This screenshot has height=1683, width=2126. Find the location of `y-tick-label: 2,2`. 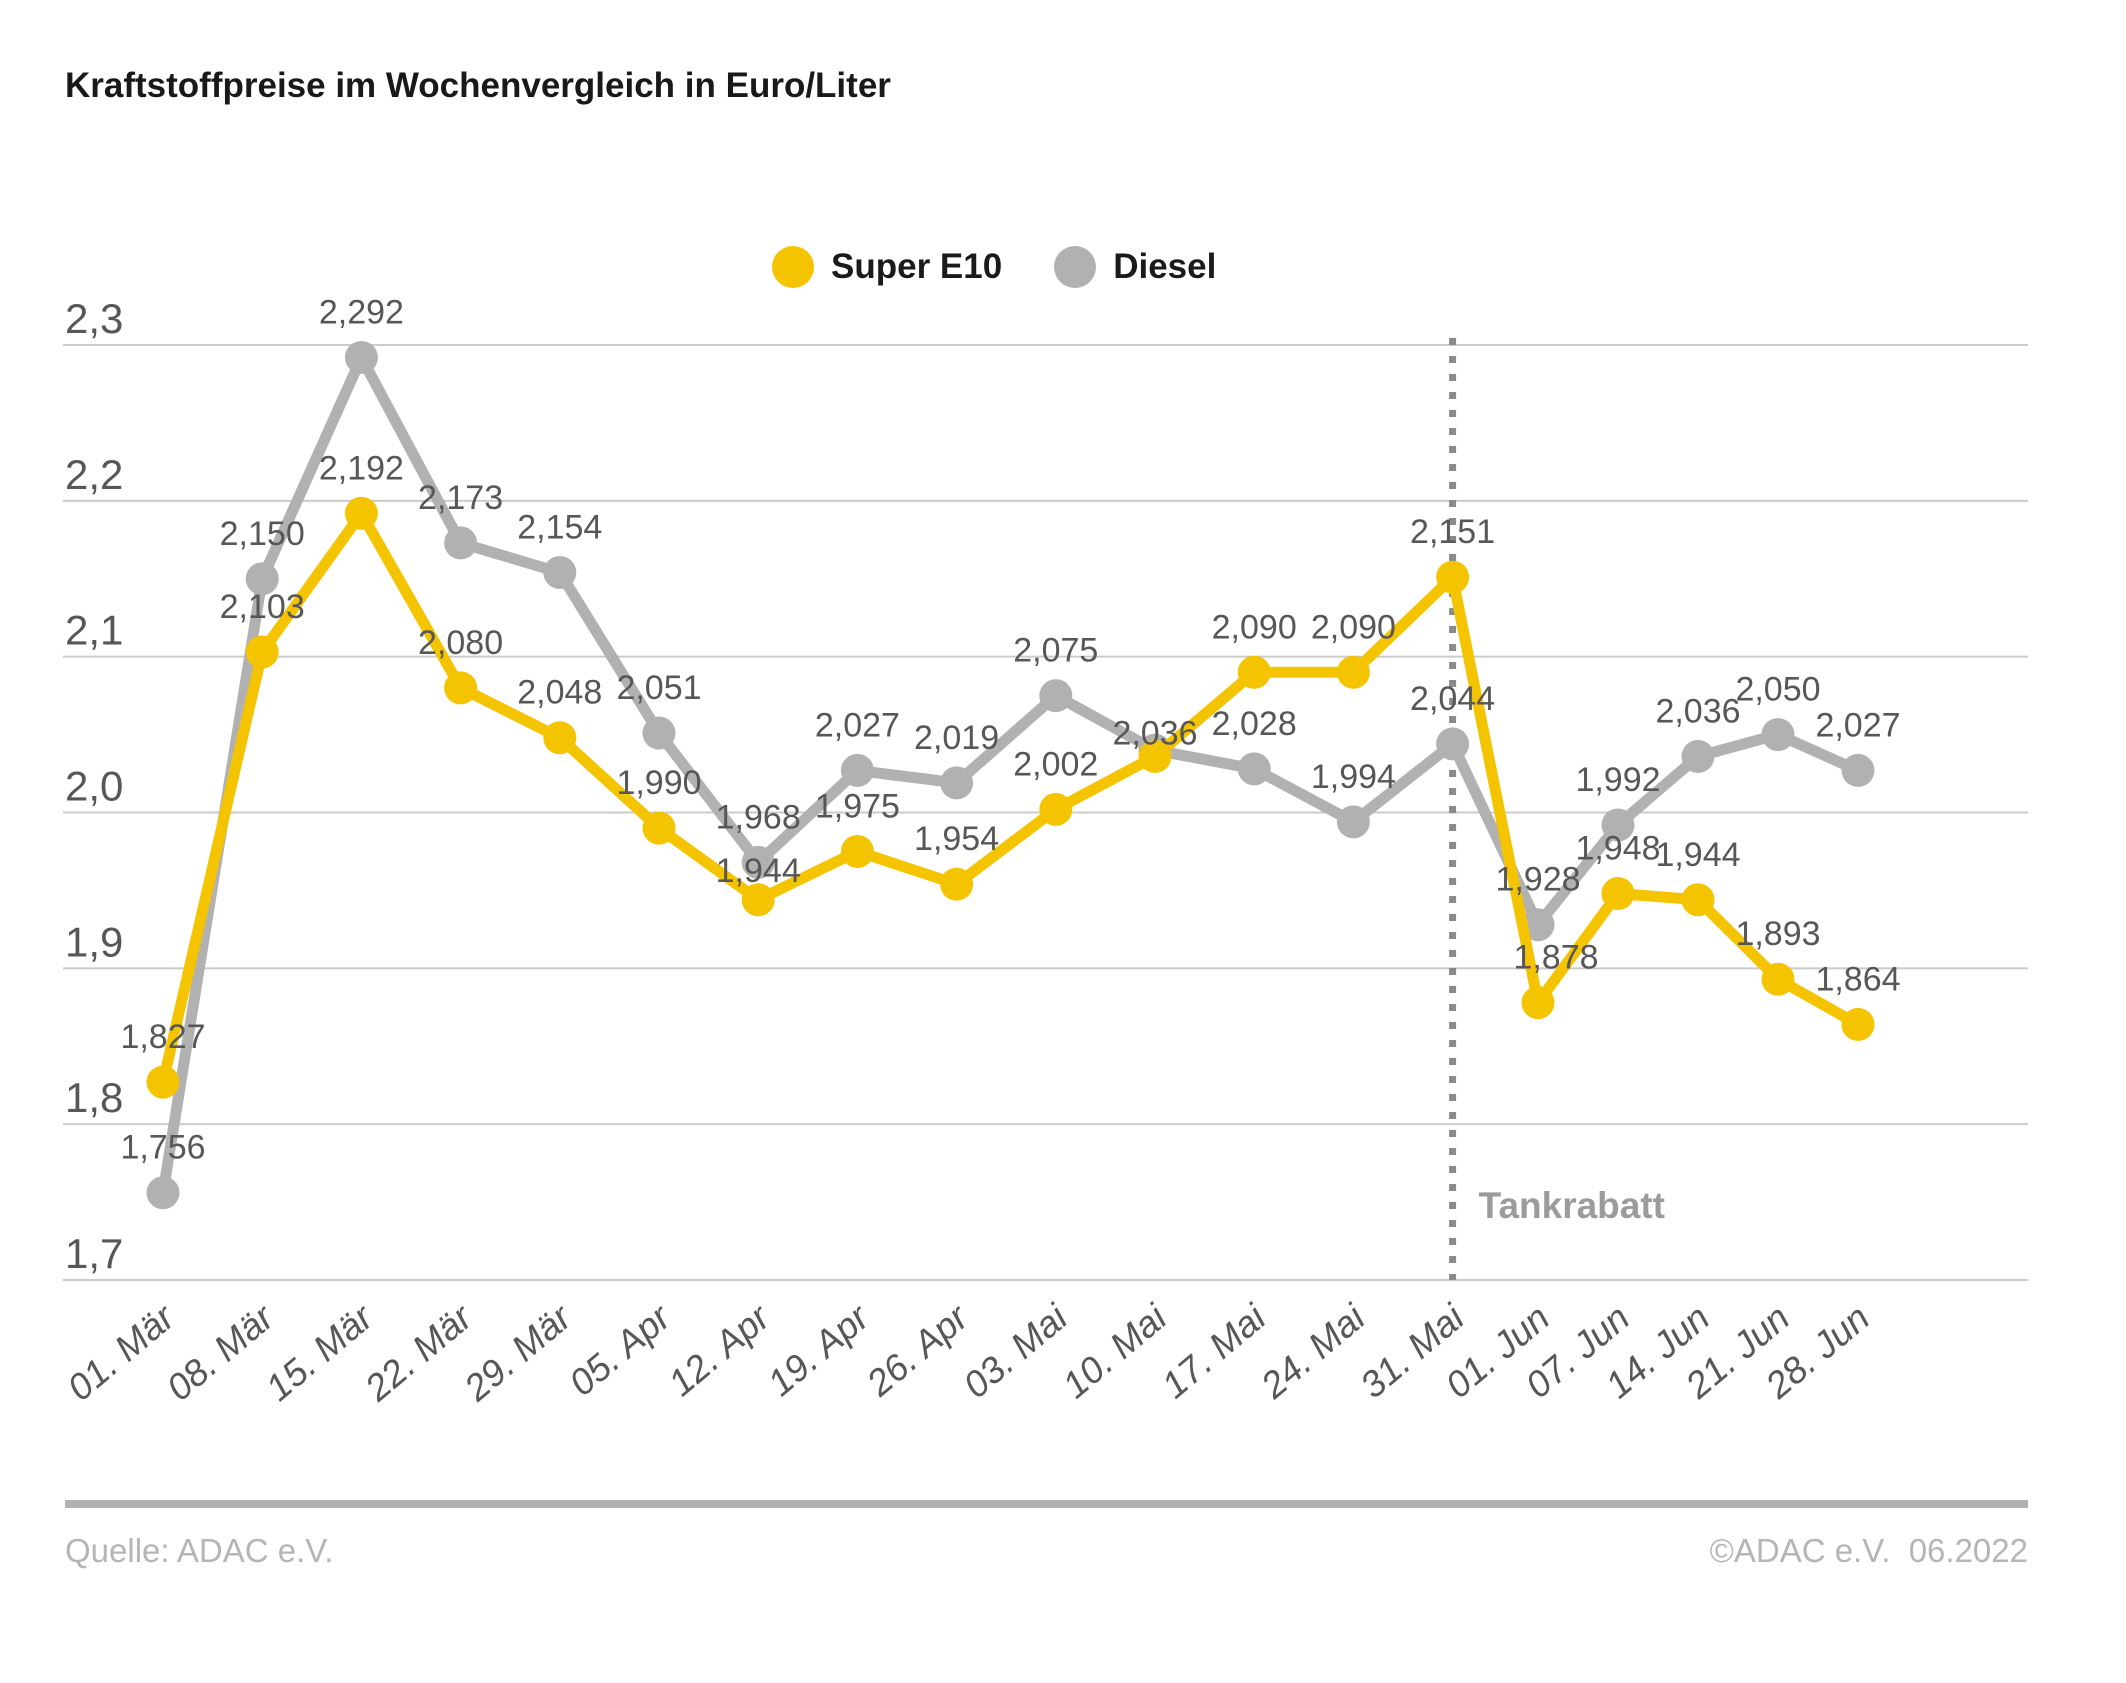

y-tick-label: 2,2 is located at coordinates (94, 474).